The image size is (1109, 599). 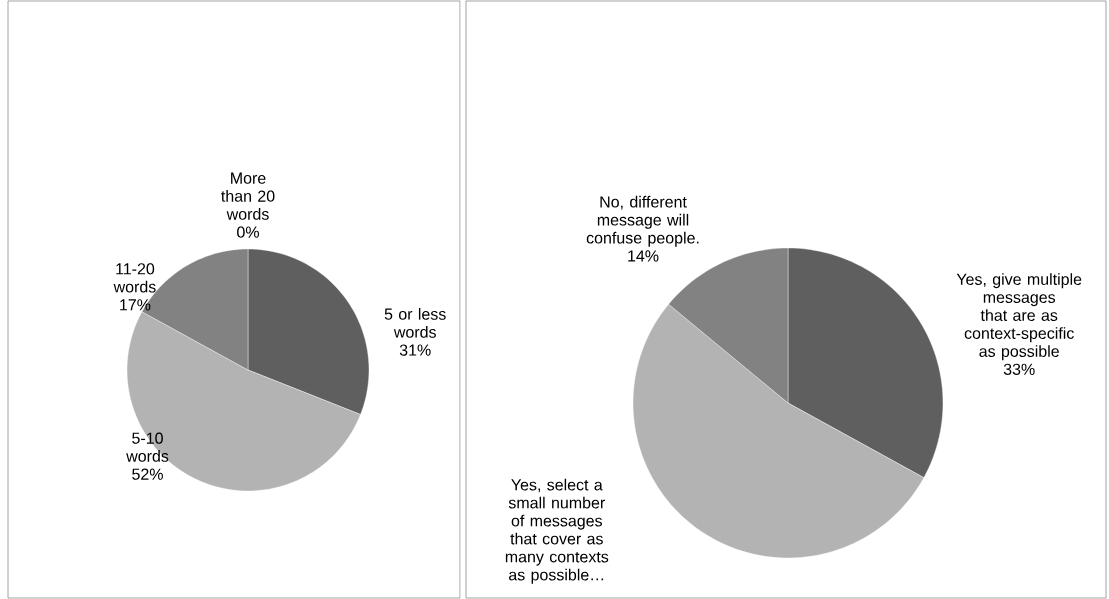 I want to click on slice-label: Yes, give multiple messages that are as context-specific as possible, so click(x=1019, y=317).